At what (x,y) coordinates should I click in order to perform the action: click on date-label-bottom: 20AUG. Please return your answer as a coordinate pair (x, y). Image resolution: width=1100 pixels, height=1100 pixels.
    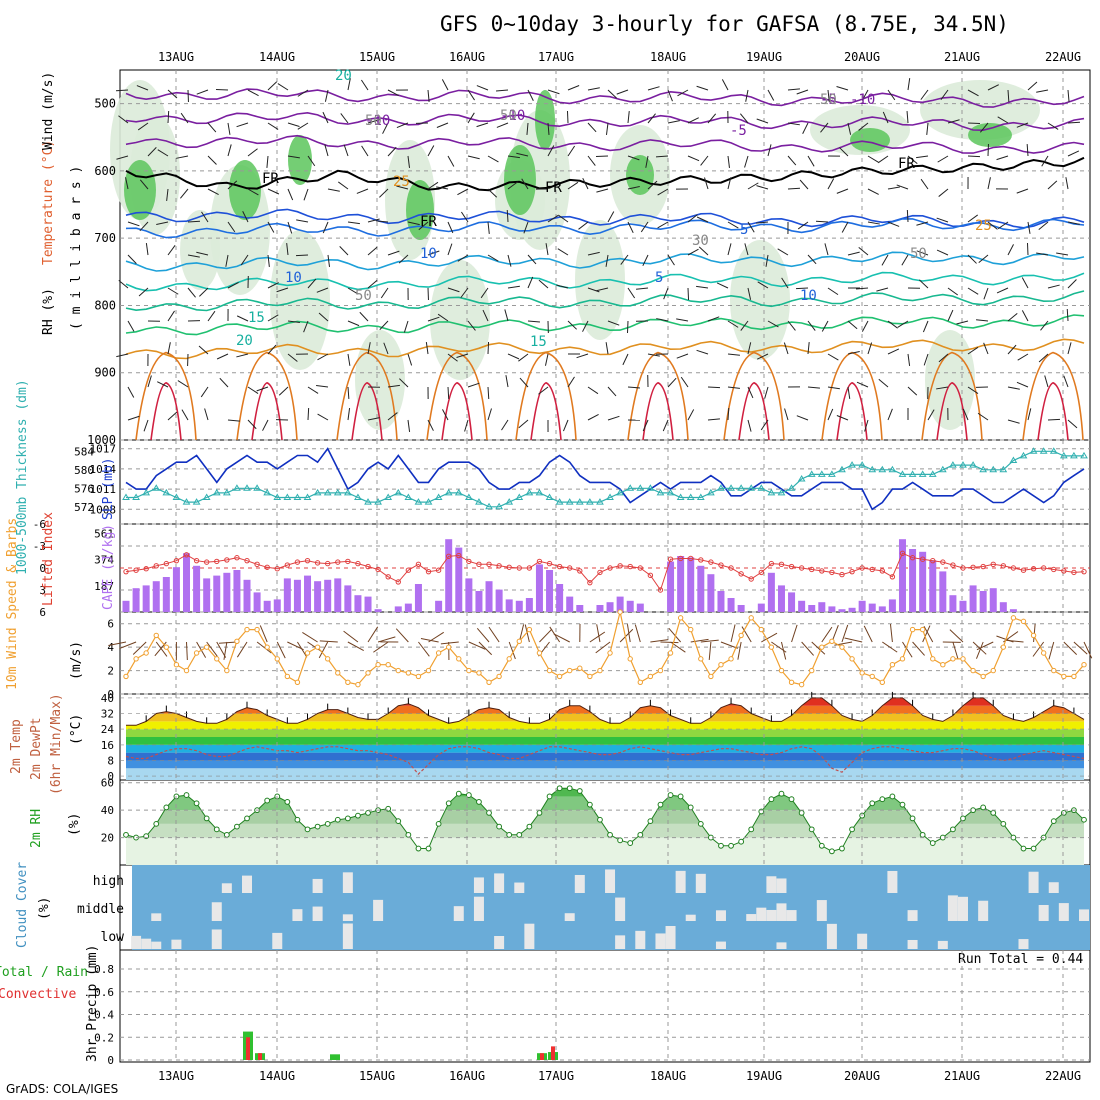
    Looking at the image, I should click on (862, 1076).